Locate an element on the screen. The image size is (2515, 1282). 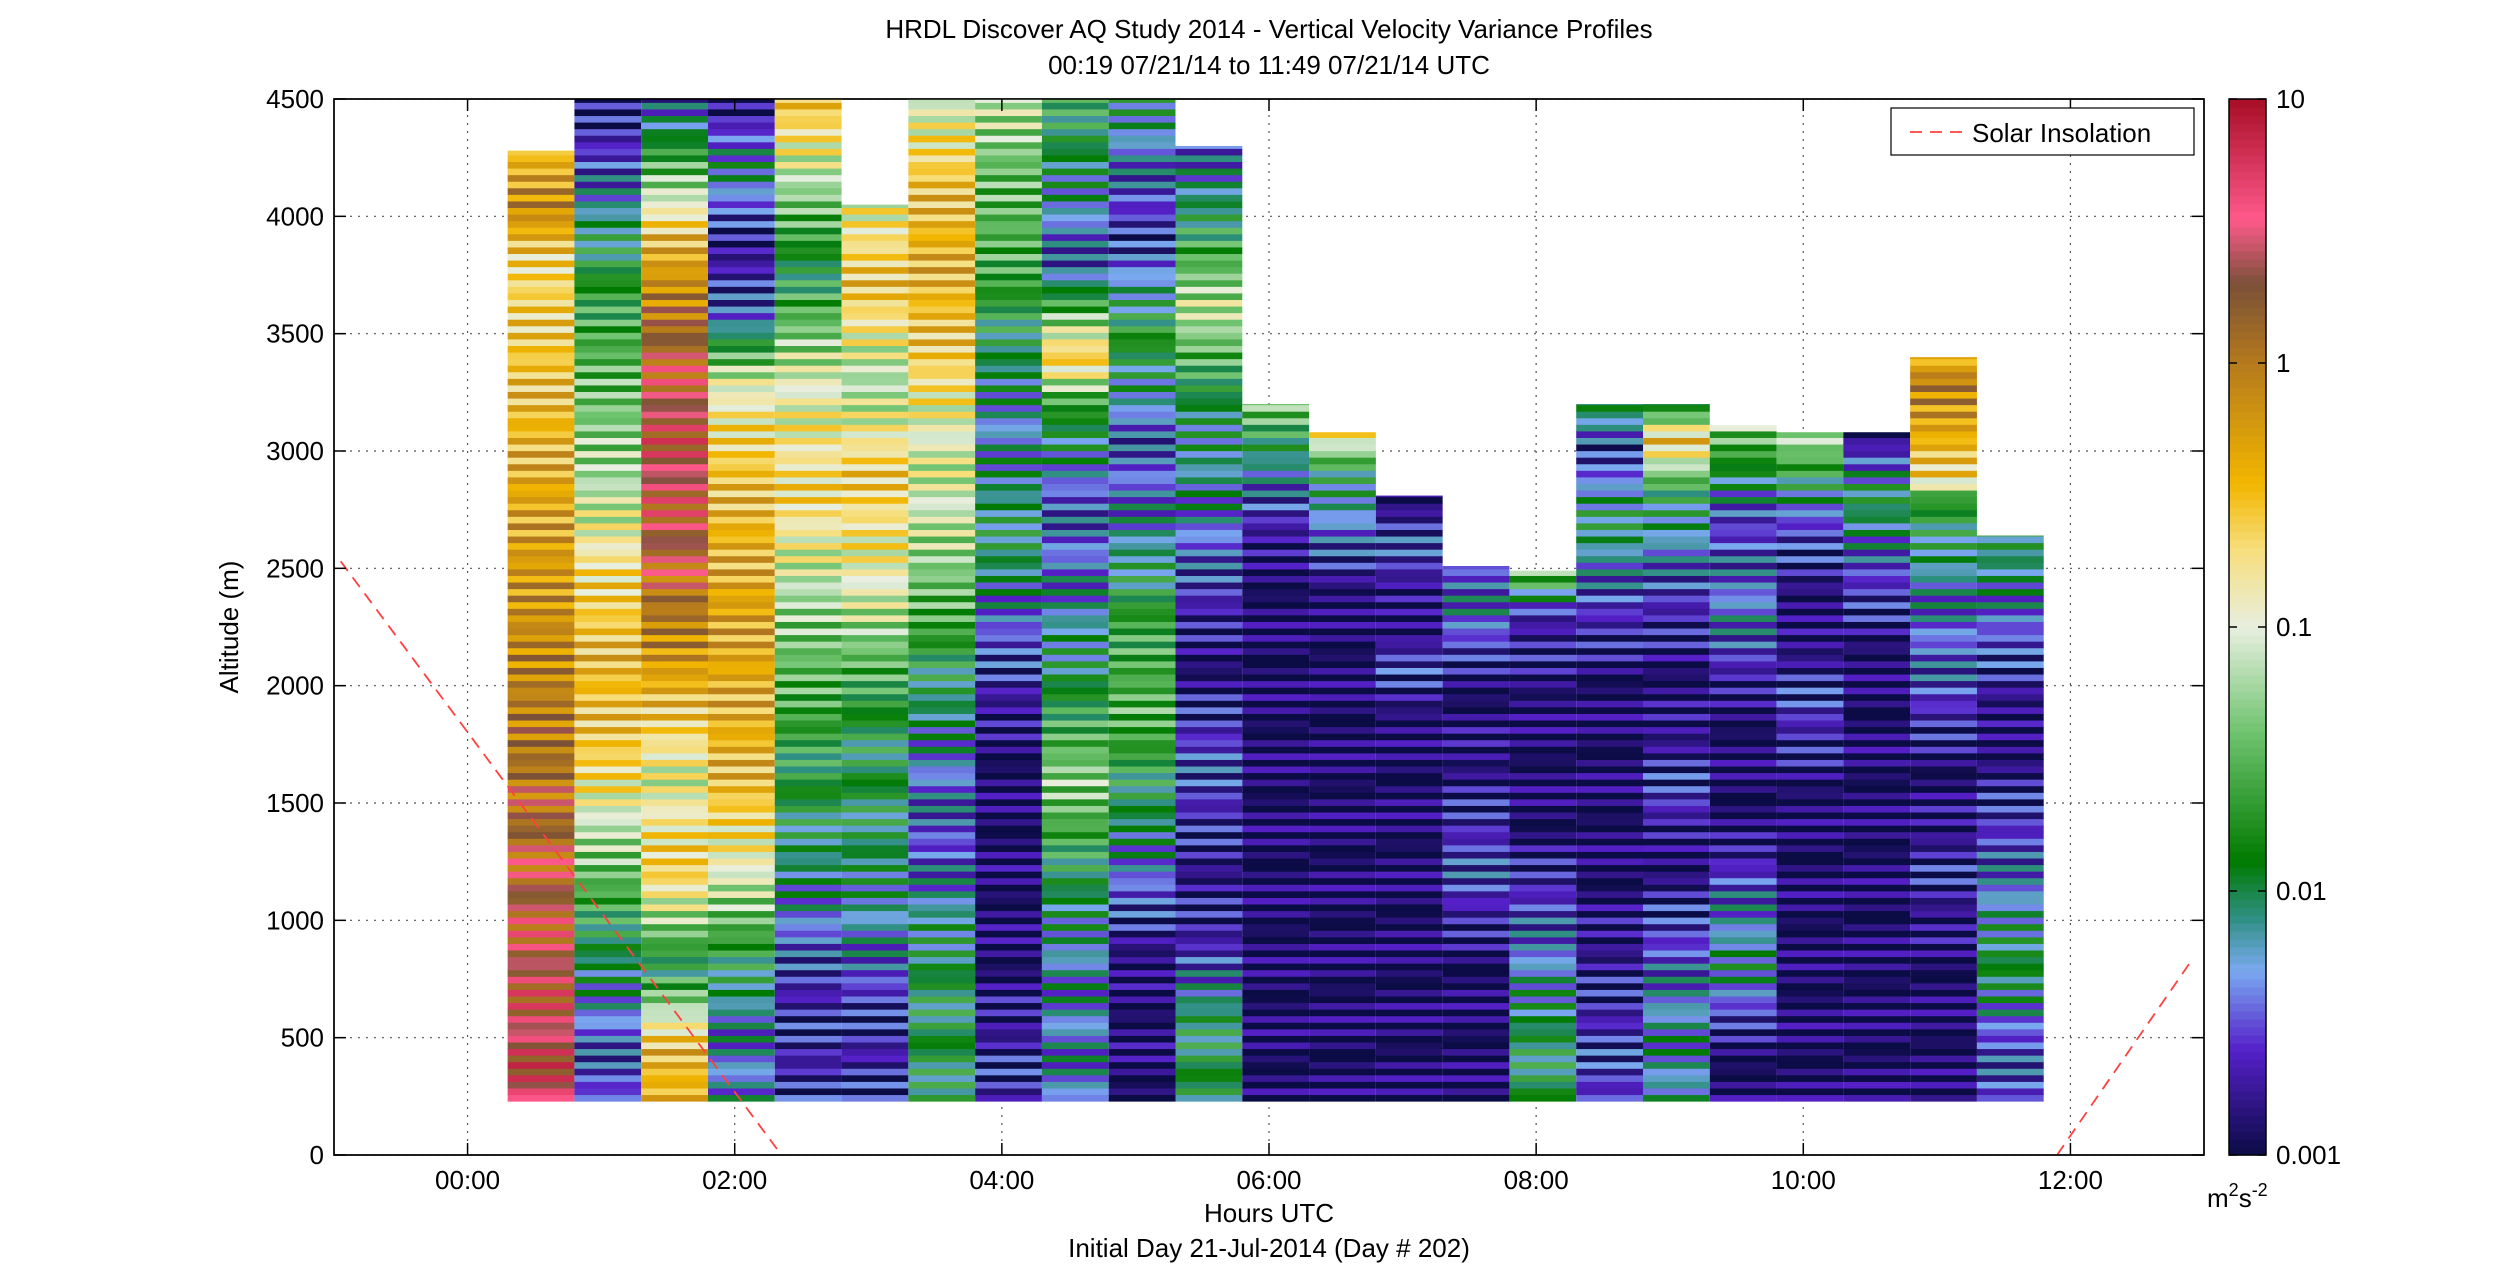
x-tick-label: 08:00 is located at coordinates (1536, 1180).